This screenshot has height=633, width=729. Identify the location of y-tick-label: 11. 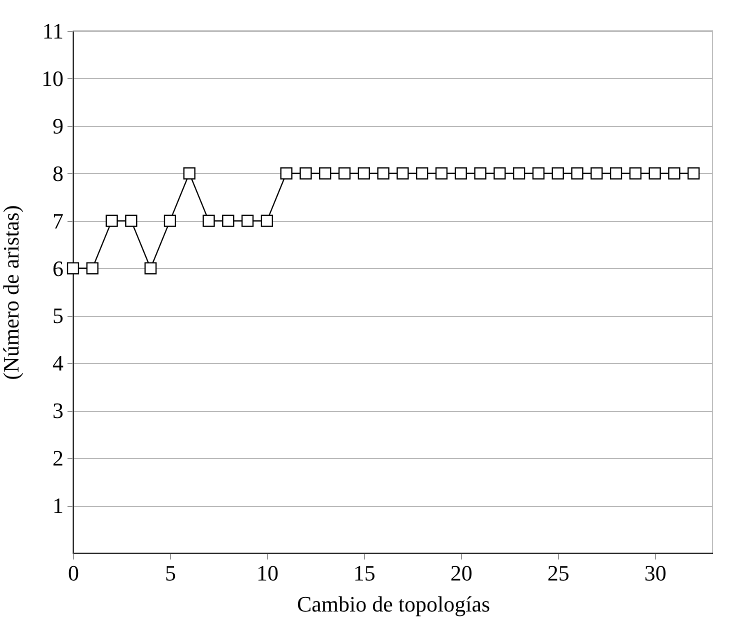
(53, 31).